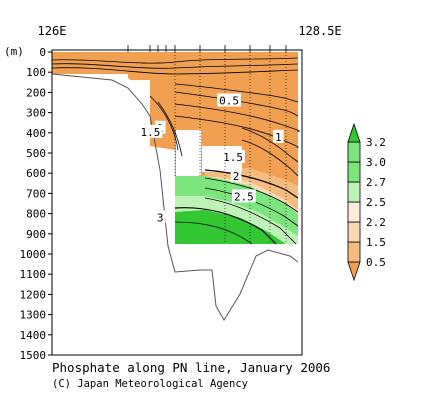  Describe the element at coordinates (33, 355) in the screenshot. I see `y-tick-label: 1500` at that location.